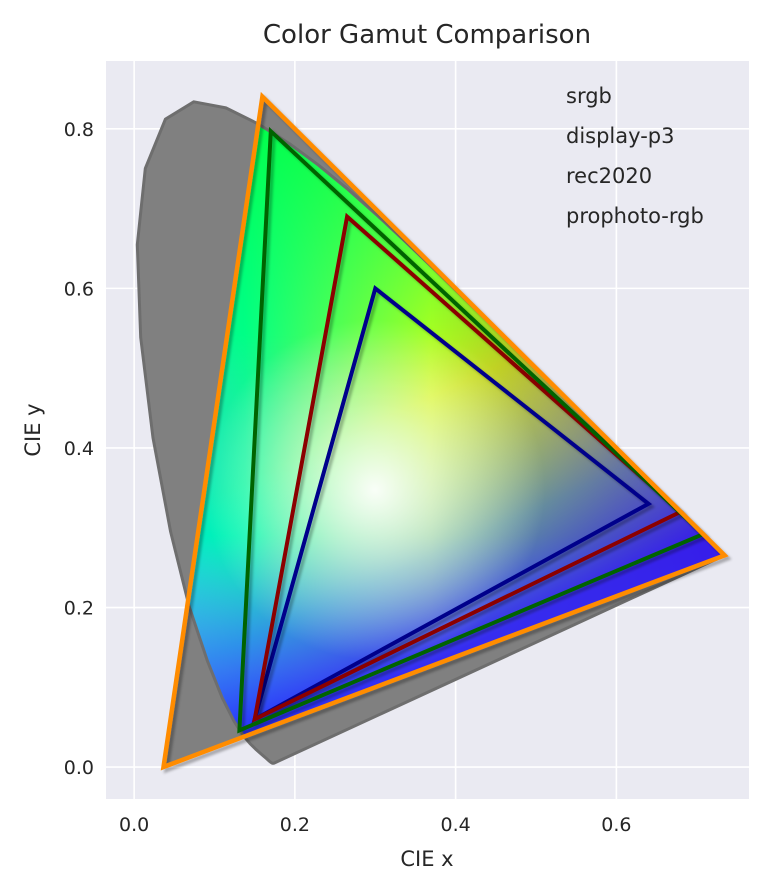 Image resolution: width=768 pixels, height=896 pixels. What do you see at coordinates (375, 825) in the screenshot?
I see `x-axis-ticks: 0.0 0.2 0.4 0.6` at bounding box center [375, 825].